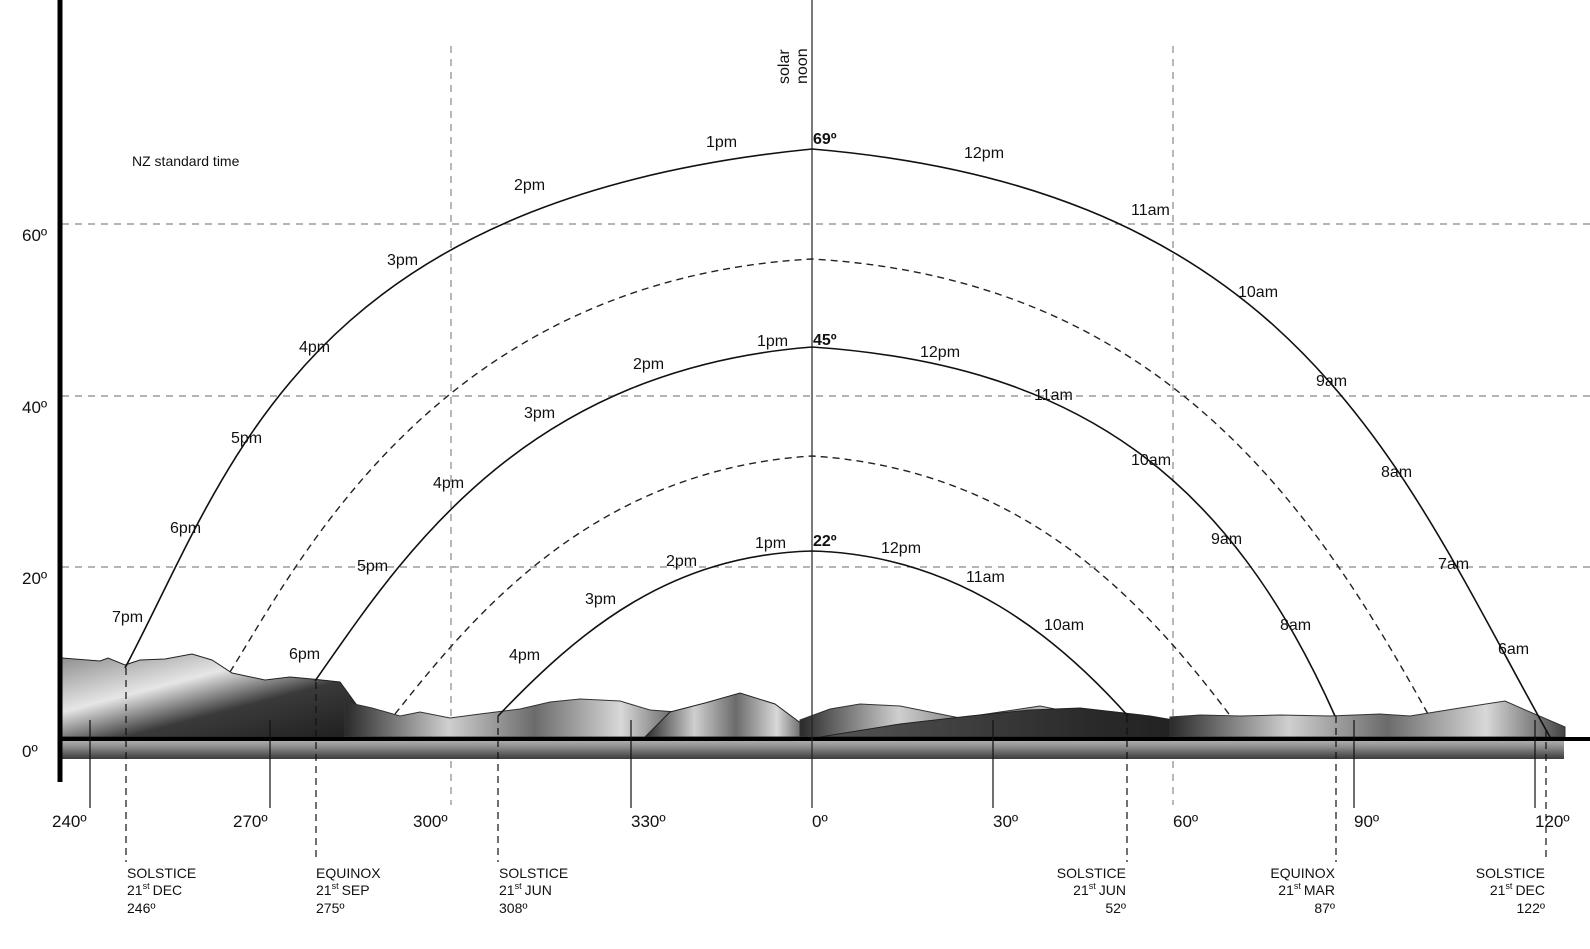 This screenshot has width=1590, height=949. What do you see at coordinates (34, 235) in the screenshot?
I see `altitude-tick-60: 60º` at bounding box center [34, 235].